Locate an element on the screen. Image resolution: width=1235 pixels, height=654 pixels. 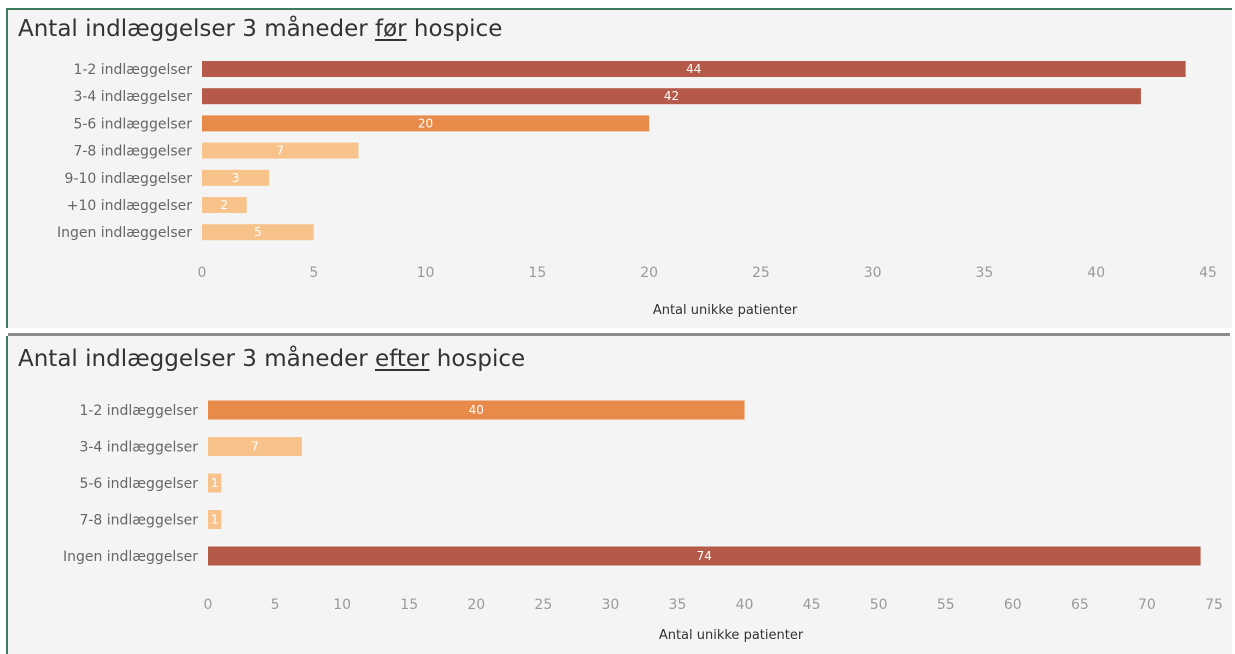
data-label: 74 is located at coordinates (704, 556).